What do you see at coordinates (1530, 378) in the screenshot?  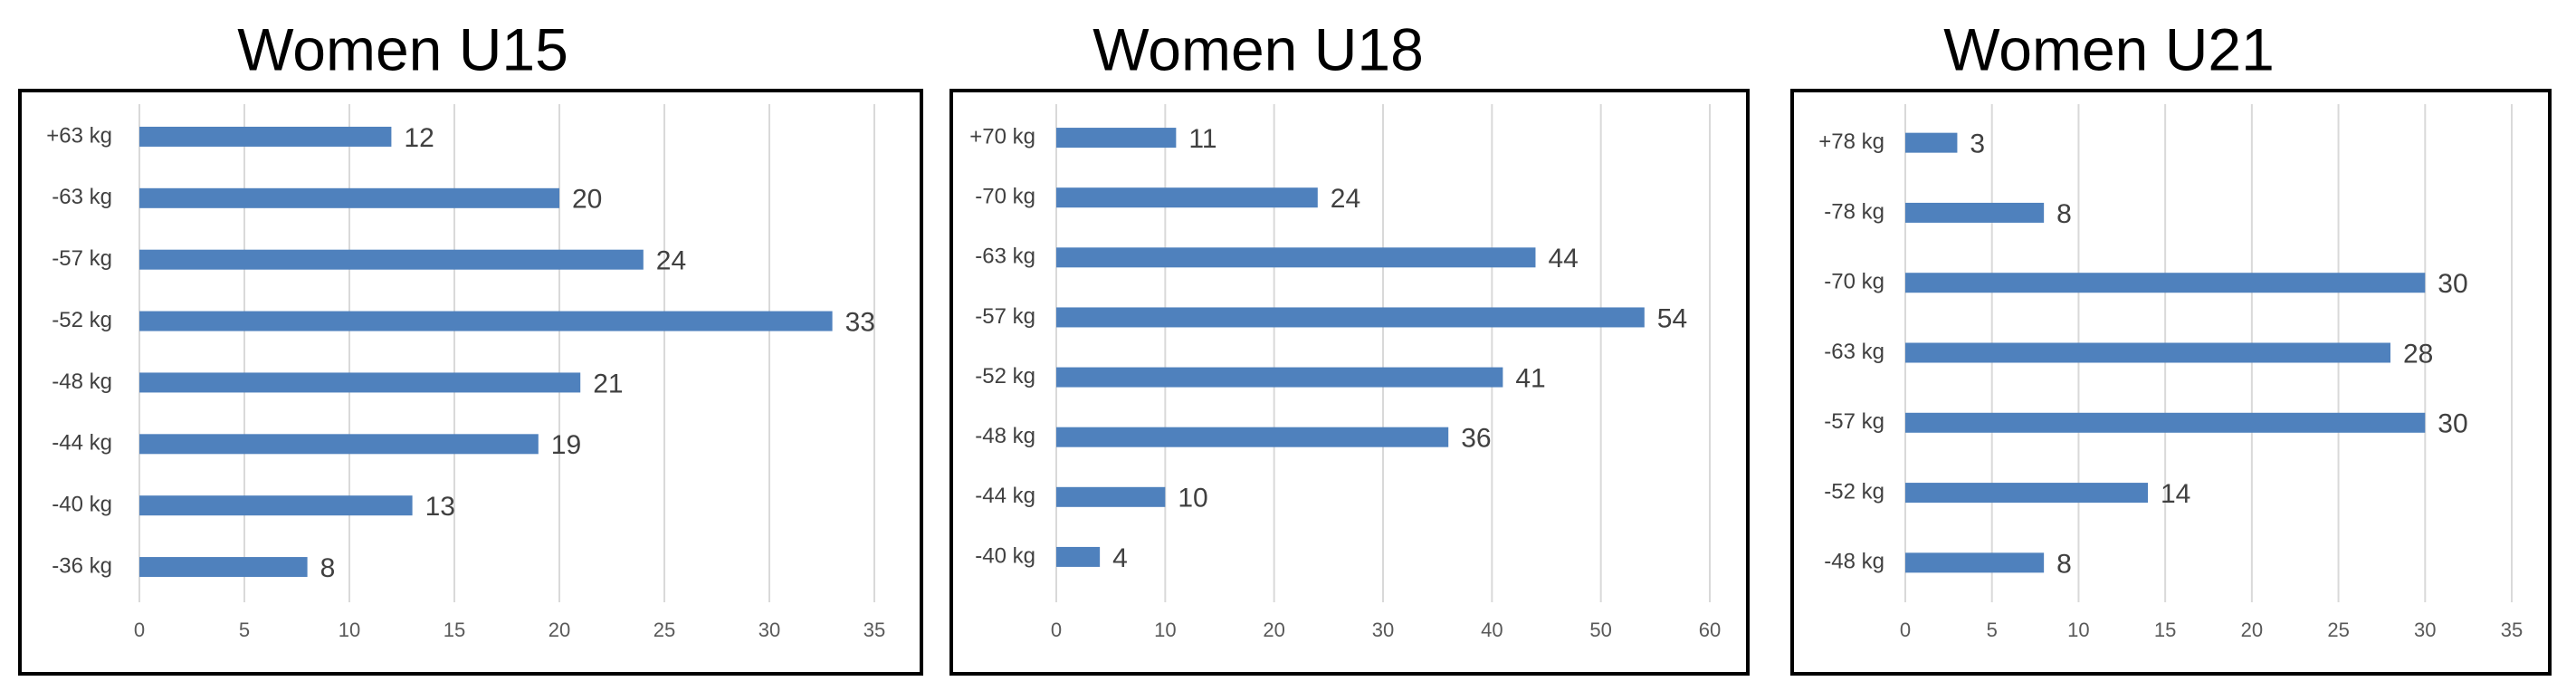 I see `data-label: 41` at bounding box center [1530, 378].